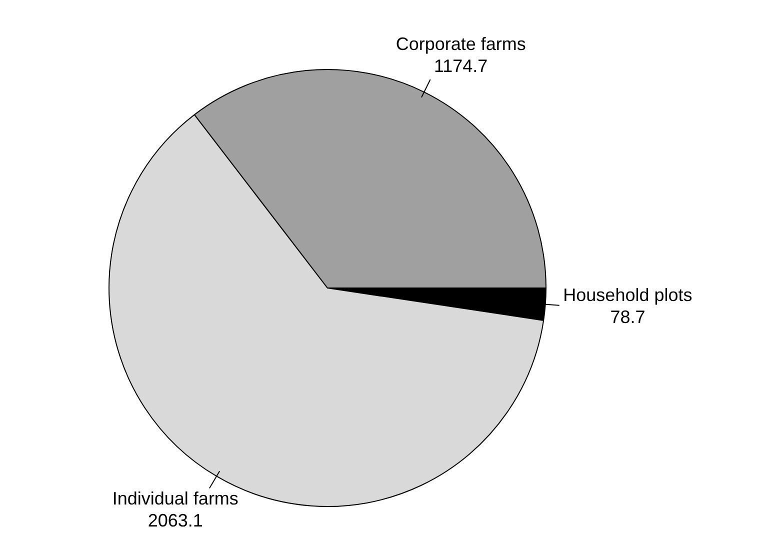 The height and width of the screenshot is (551, 762). I want to click on data-label: 1174.7, so click(461, 66).